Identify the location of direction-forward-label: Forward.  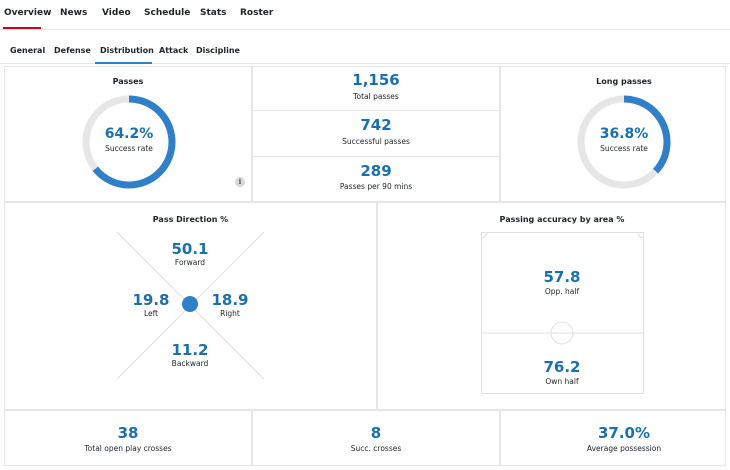
(190, 262).